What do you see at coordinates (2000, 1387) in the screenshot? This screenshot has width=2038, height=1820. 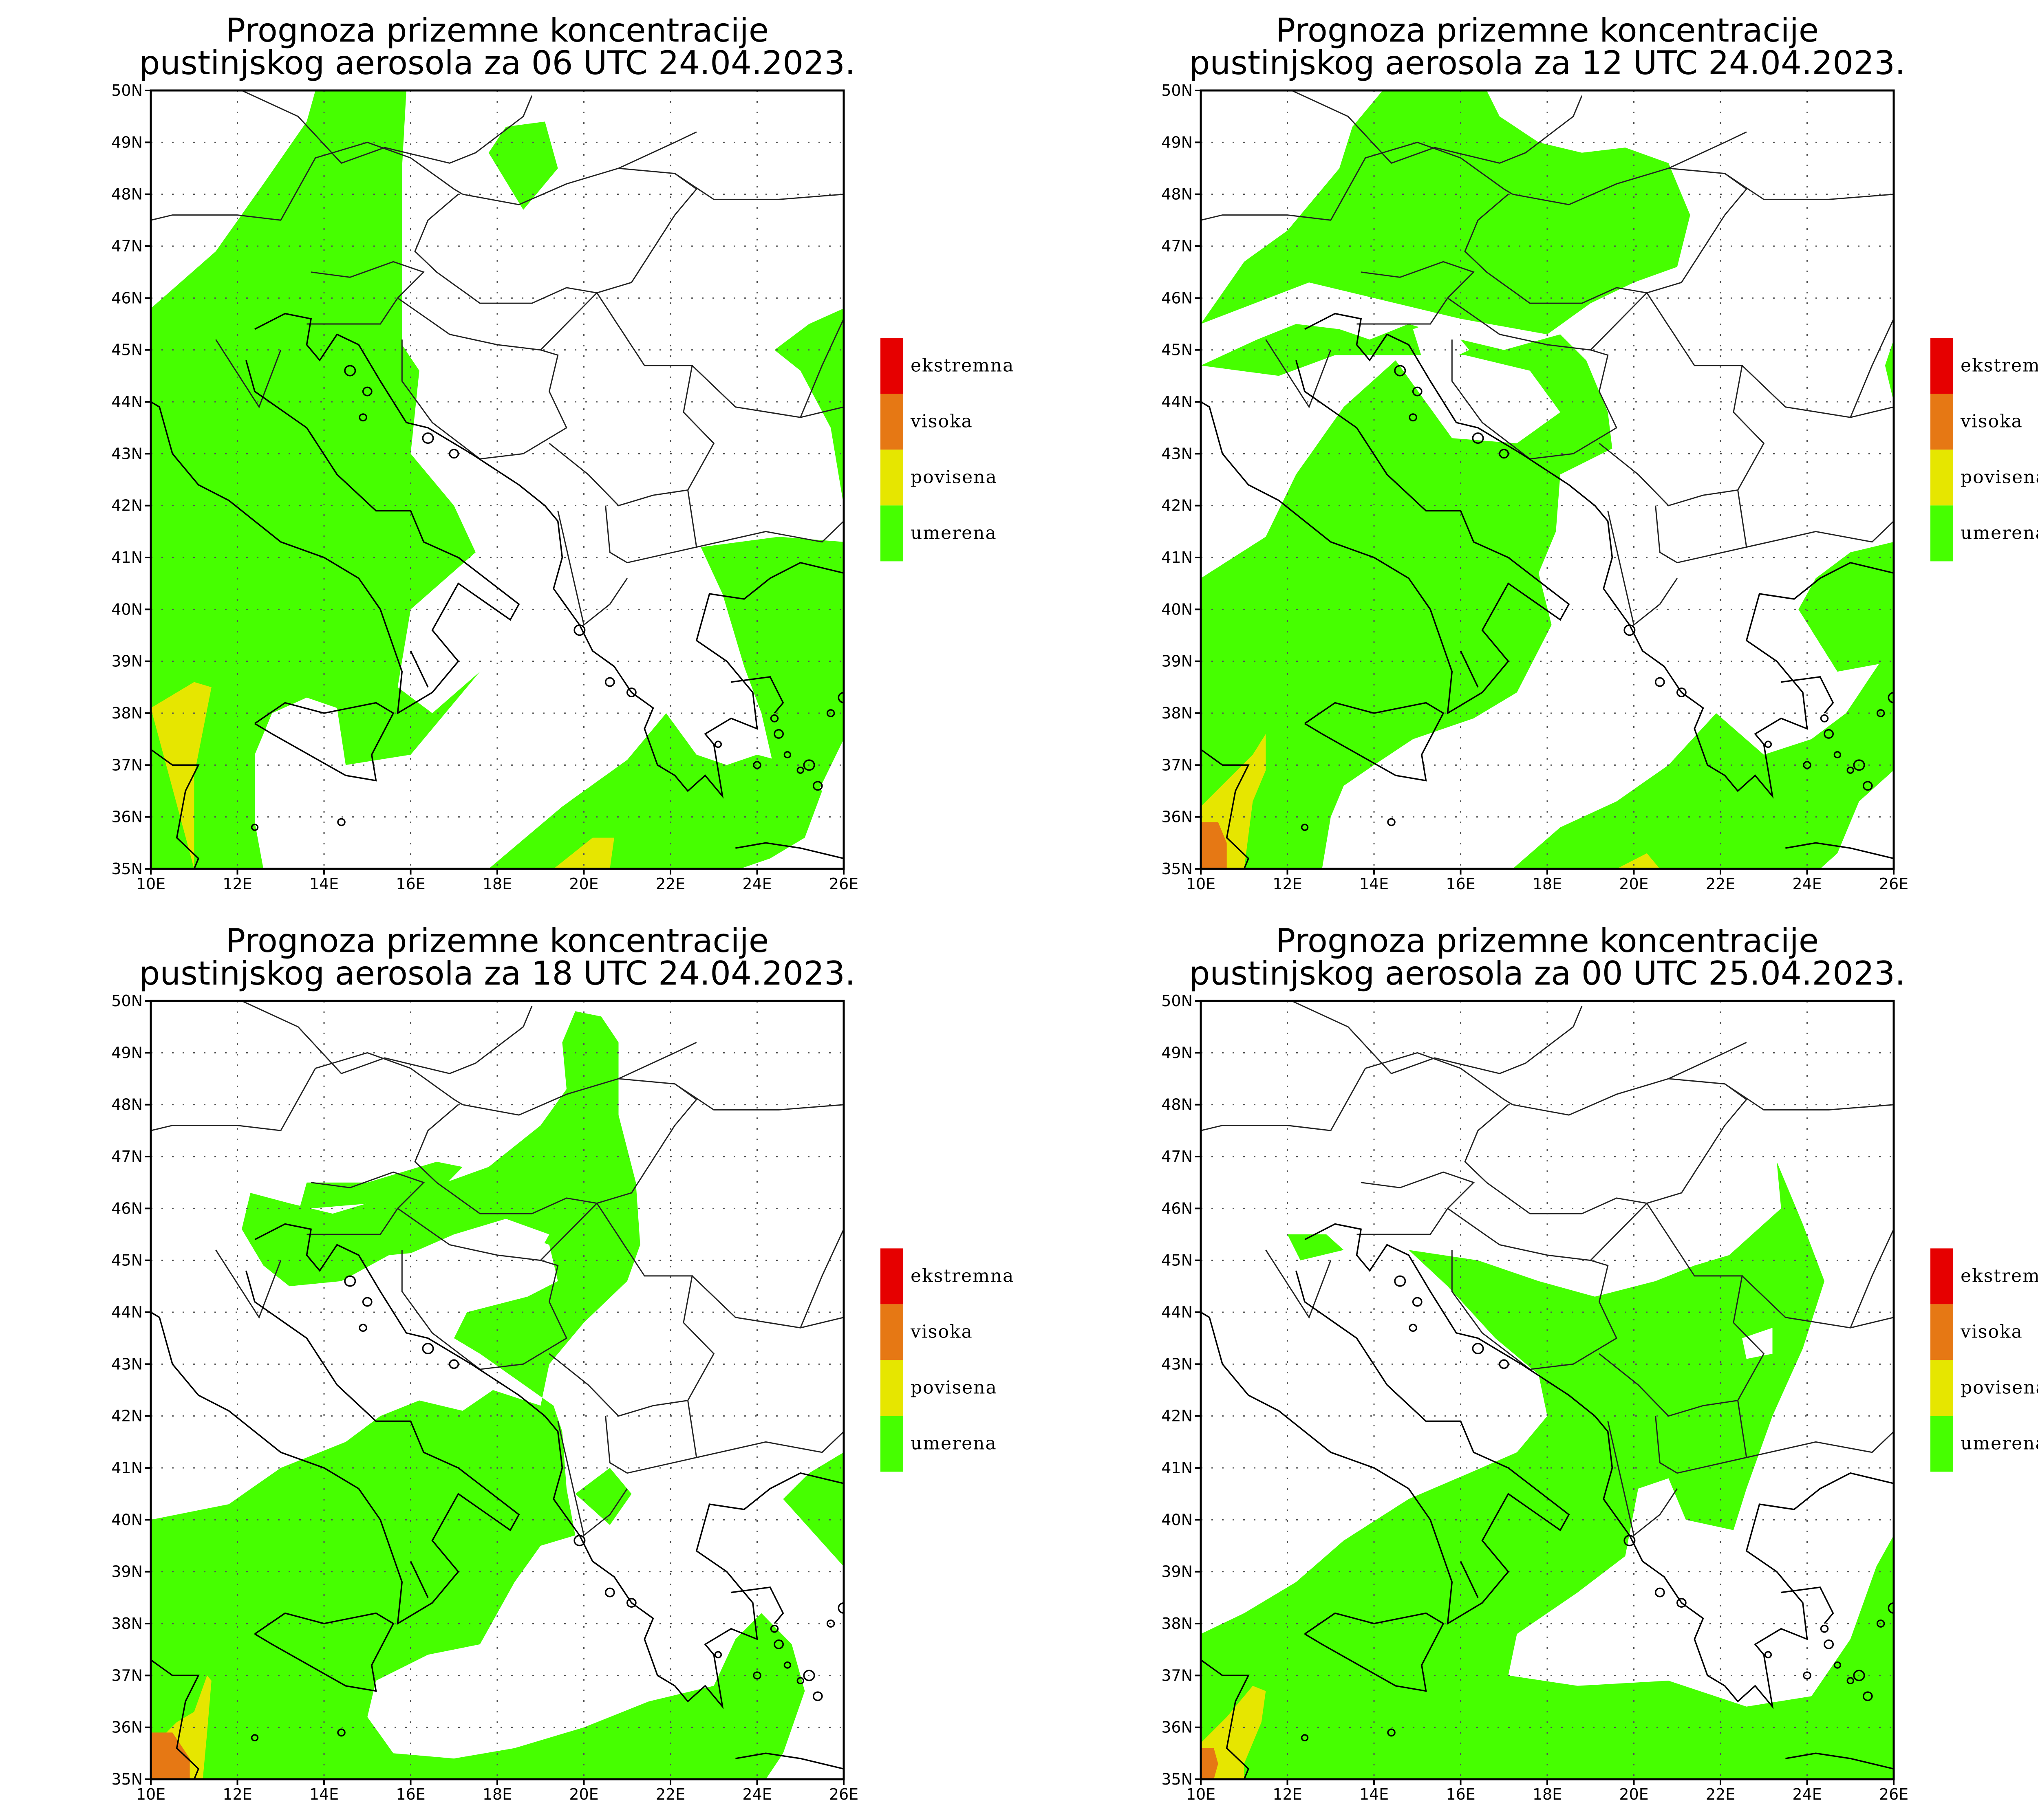 I see `legend-label: povisena` at bounding box center [2000, 1387].